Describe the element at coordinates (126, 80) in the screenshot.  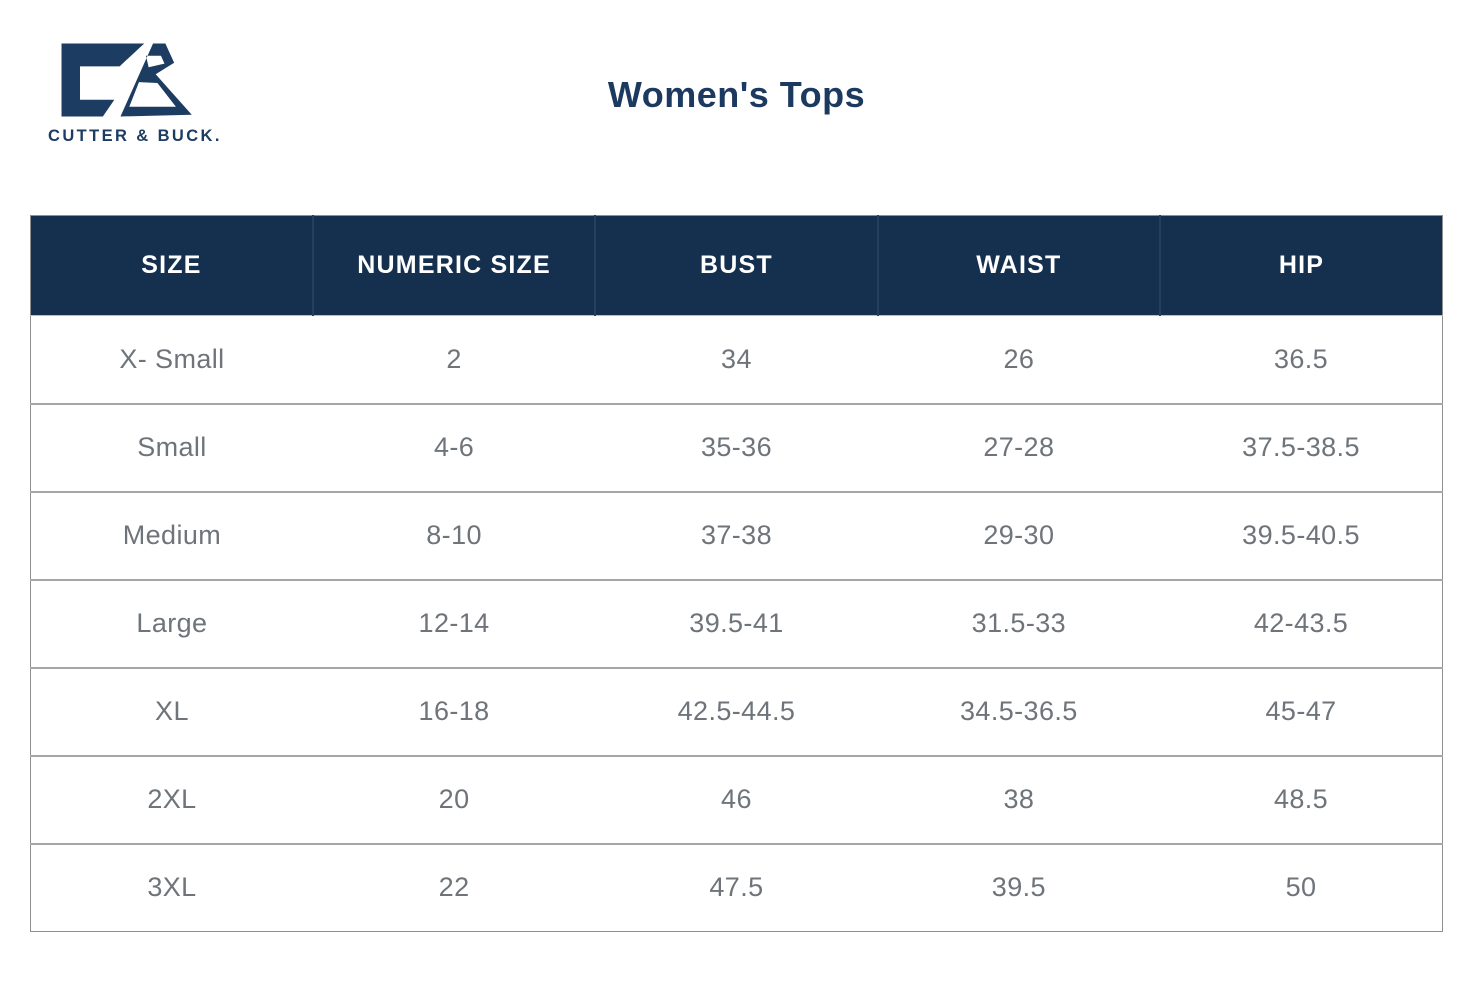
I see `cutter-buck-cb-monogram-icon` at that location.